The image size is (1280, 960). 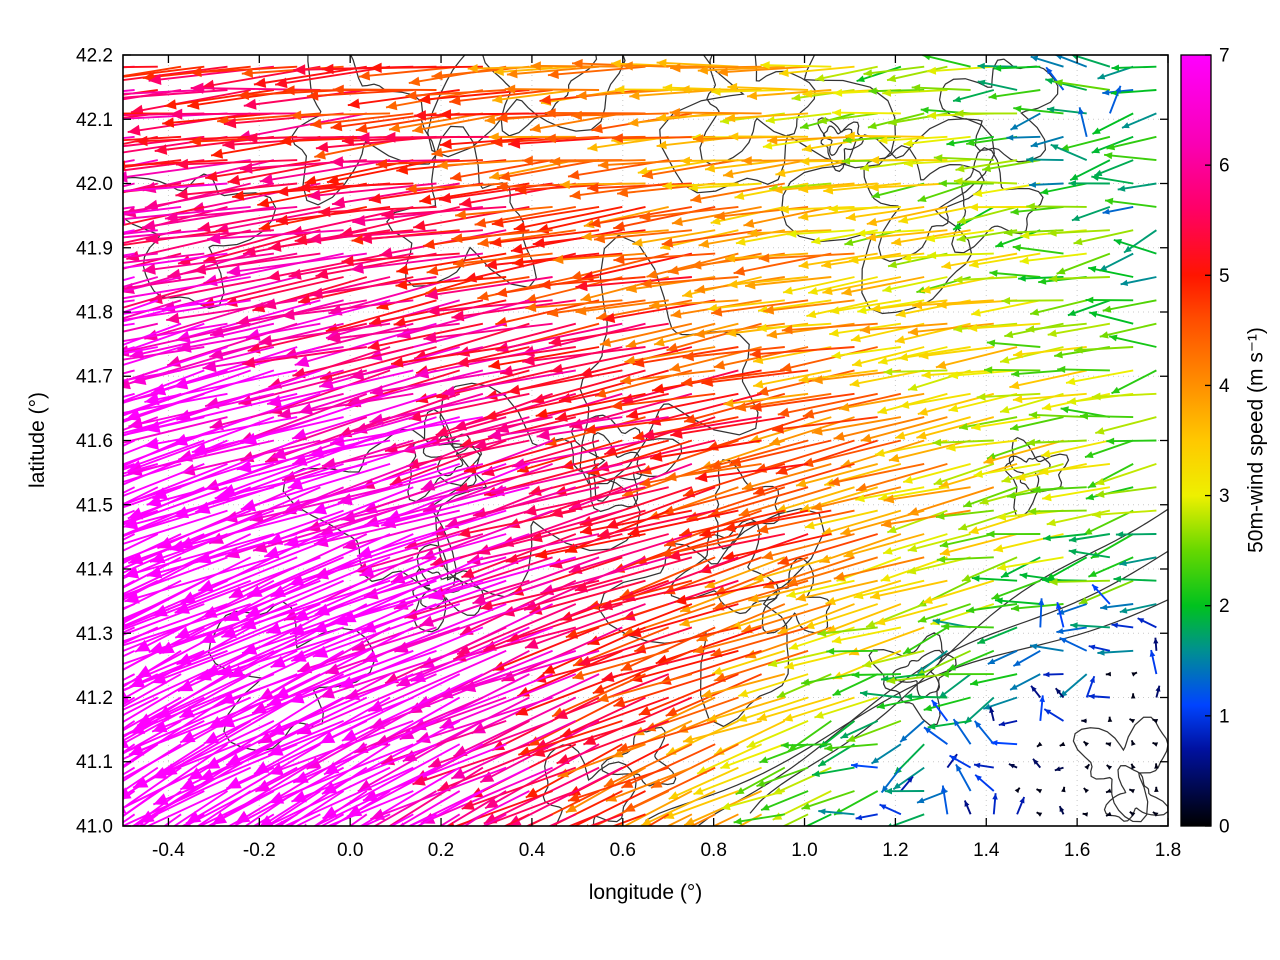 What do you see at coordinates (1196, 440) in the screenshot?
I see `colorbar` at bounding box center [1196, 440].